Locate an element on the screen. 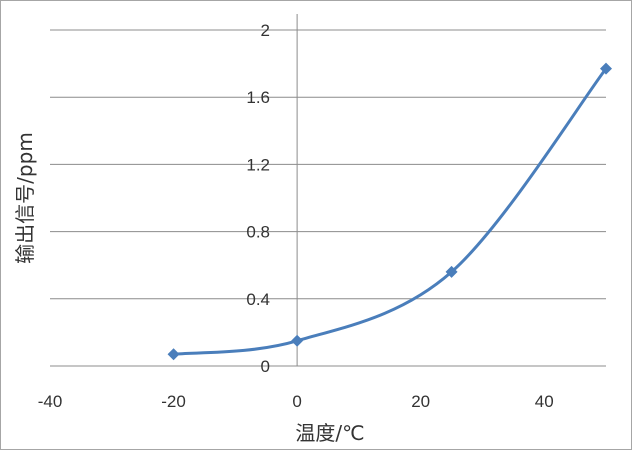 The height and width of the screenshot is (450, 632). y-tick-label: 1.6 is located at coordinates (258, 97).